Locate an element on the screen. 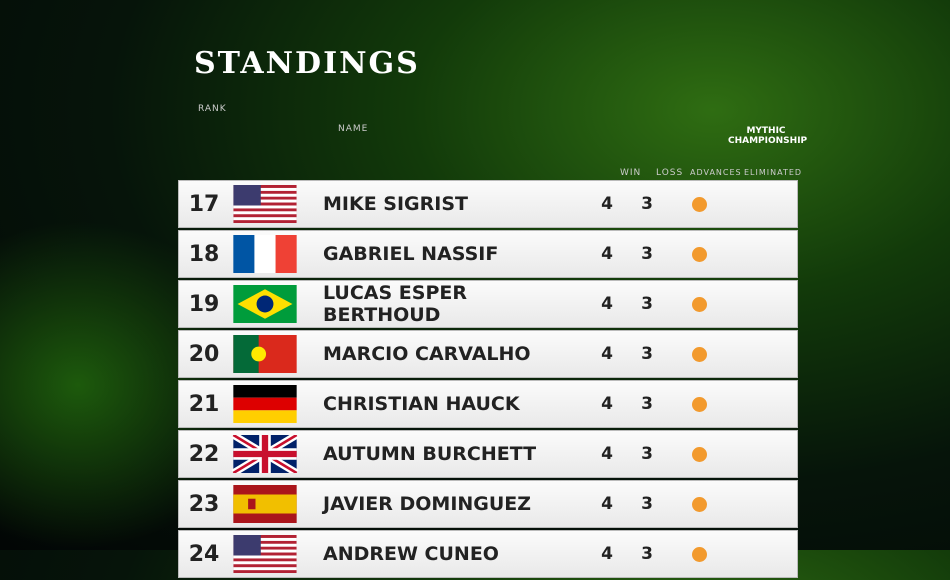 Image resolution: width=950 pixels, height=580 pixels. player-name: MIKE SIGRIST is located at coordinates (395, 204).